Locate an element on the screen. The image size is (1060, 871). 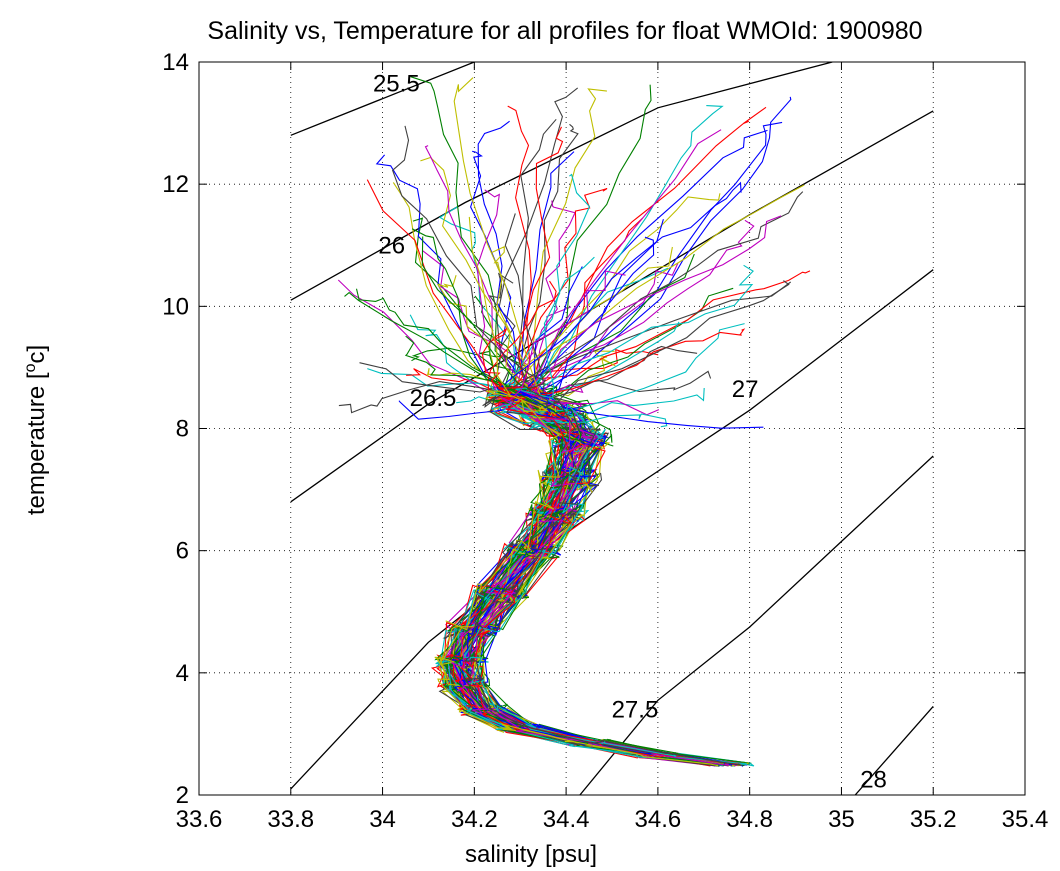
density-contour-label: 26.5 is located at coordinates (433, 398).